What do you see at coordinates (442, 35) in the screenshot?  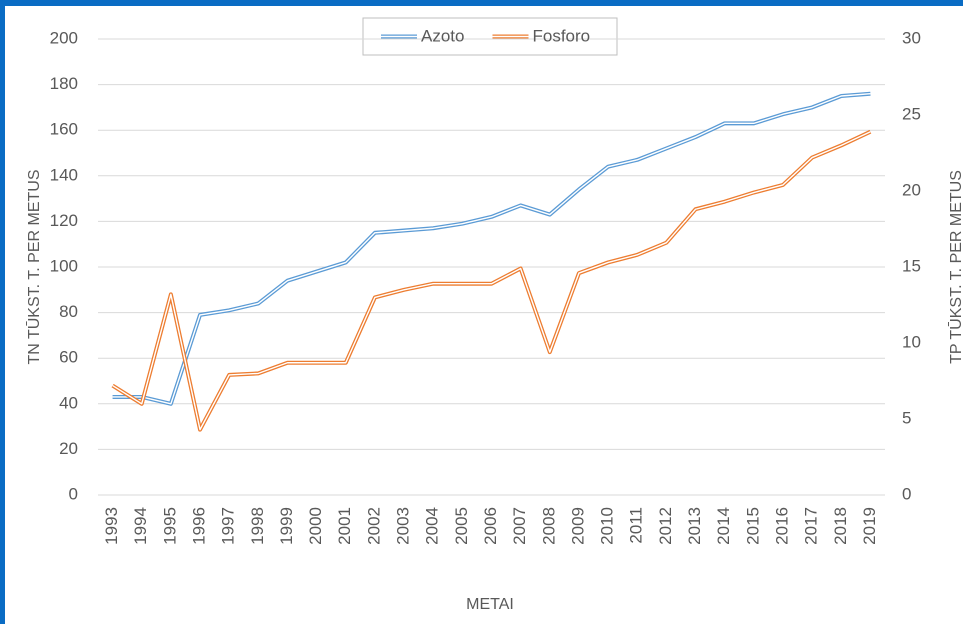 I see `legend-label: Azoto` at bounding box center [442, 35].